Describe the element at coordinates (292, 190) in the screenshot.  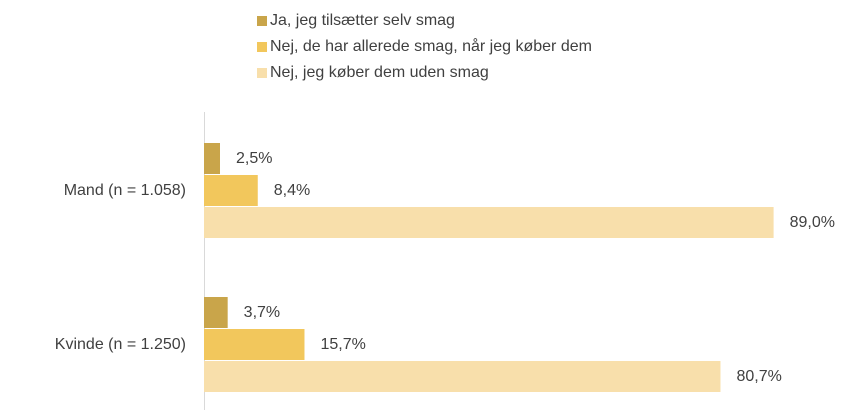
I see `data-label: 8,4%` at that location.